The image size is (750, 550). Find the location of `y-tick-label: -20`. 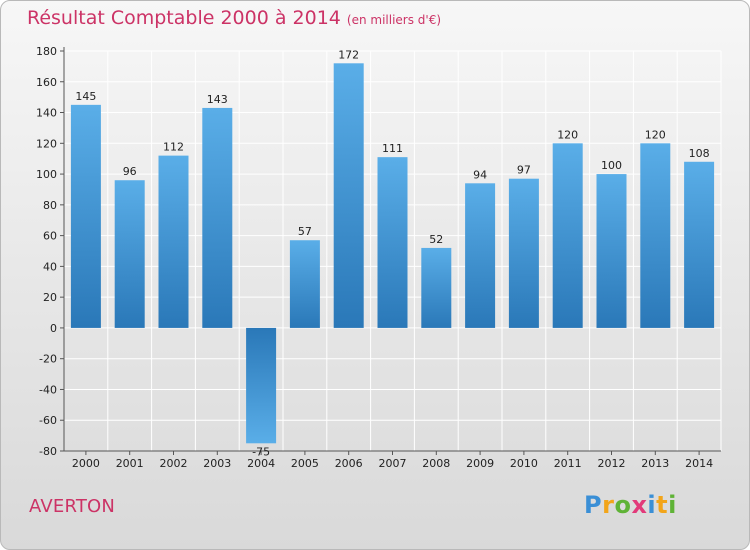

y-tick-label: -20 is located at coordinates (48, 359).